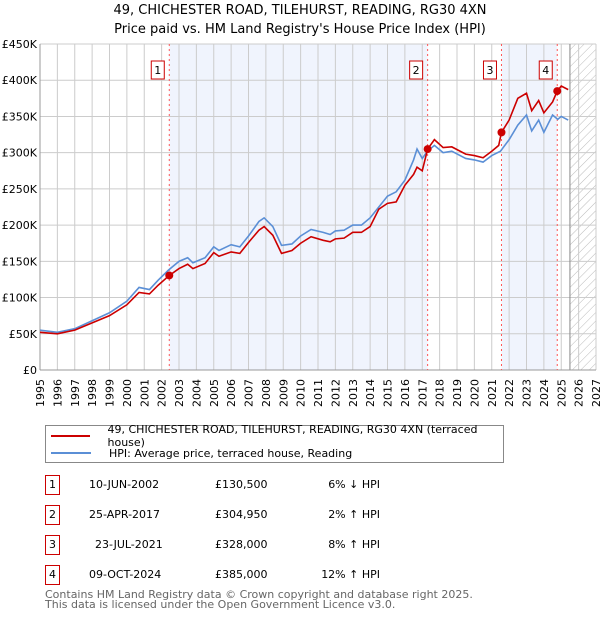 The image size is (600, 620). What do you see at coordinates (301, 393) in the screenshot?
I see `x-tick-label: 2010` at bounding box center [301, 393].